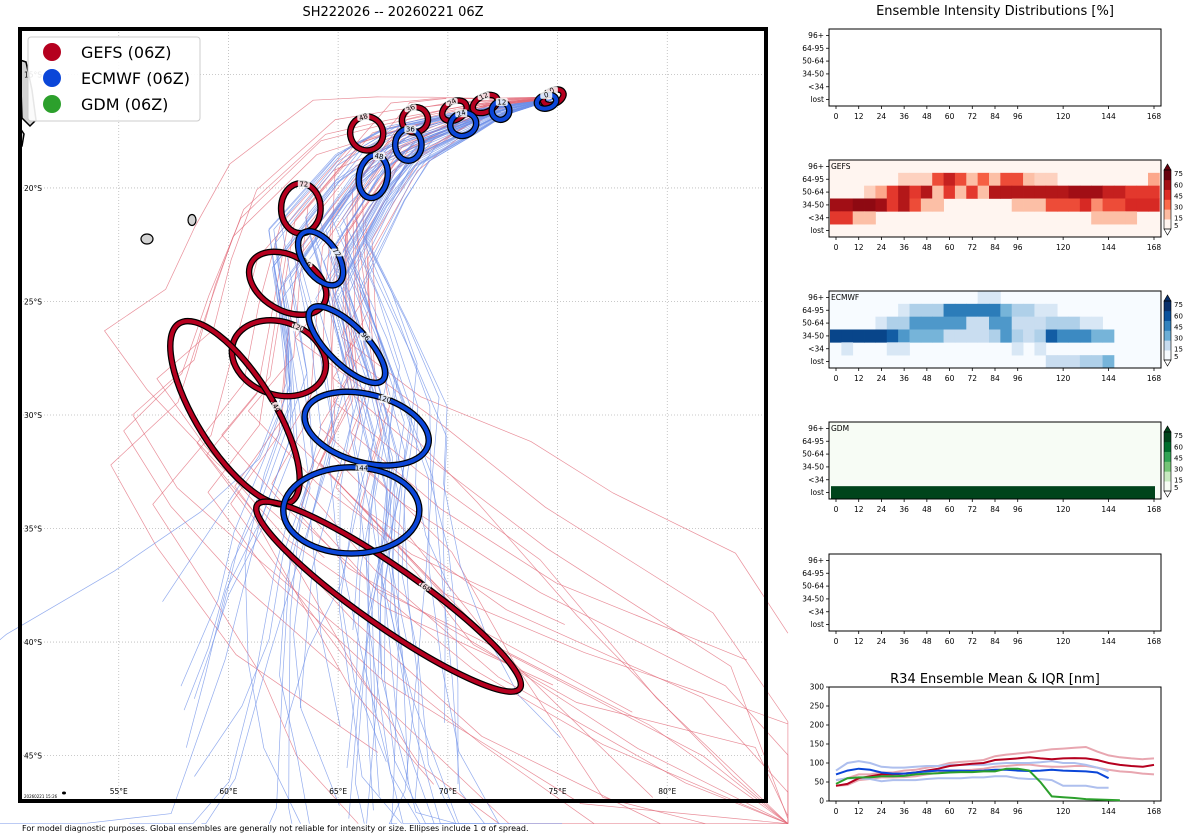  Describe the element at coordinates (995, 679) in the screenshot. I see `r34-title: R34 Ensemble Mean & IQR [nm]` at that location.